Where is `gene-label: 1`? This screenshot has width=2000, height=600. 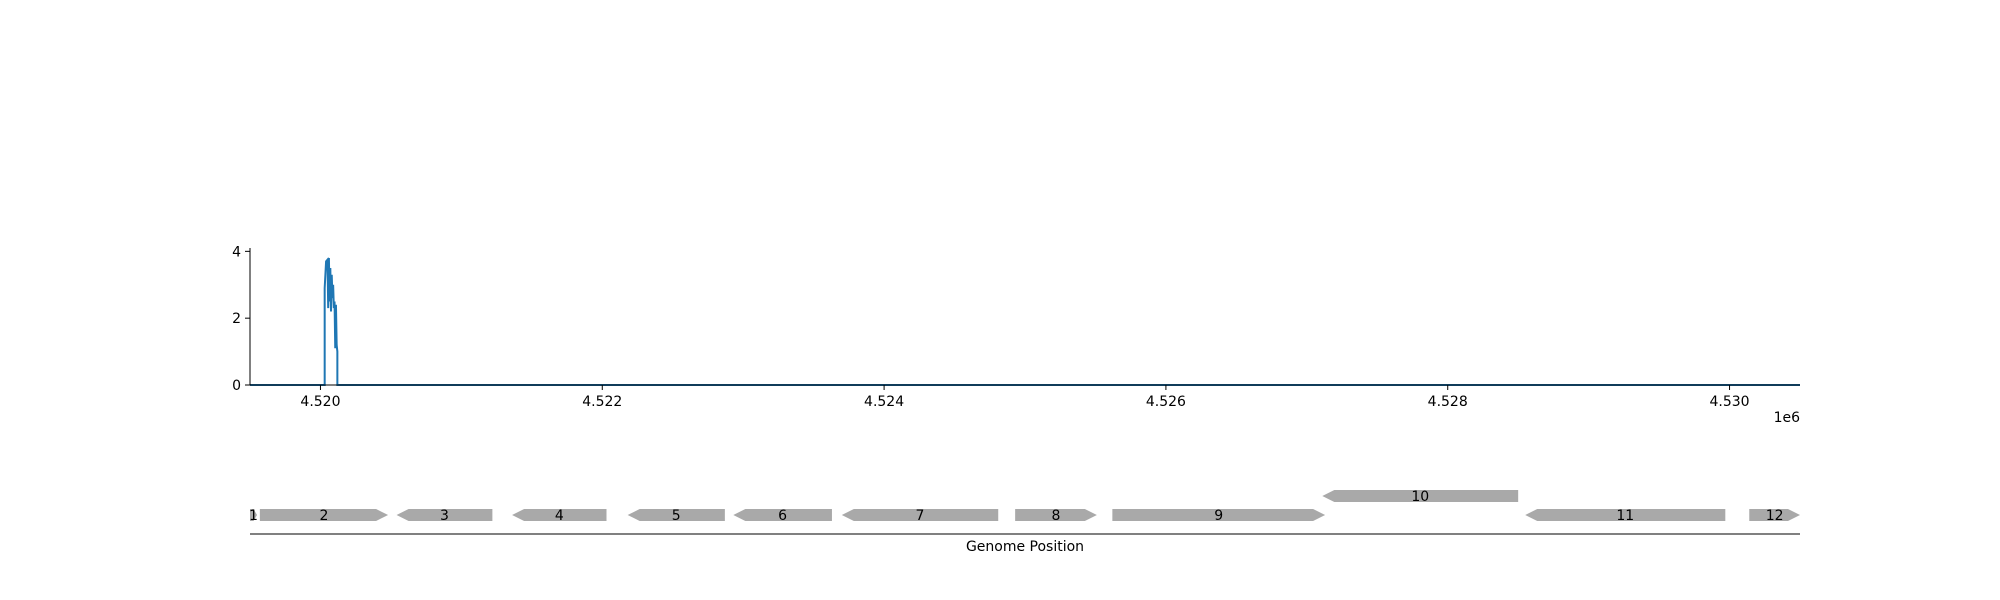
gene-label: 1 is located at coordinates (253, 516).